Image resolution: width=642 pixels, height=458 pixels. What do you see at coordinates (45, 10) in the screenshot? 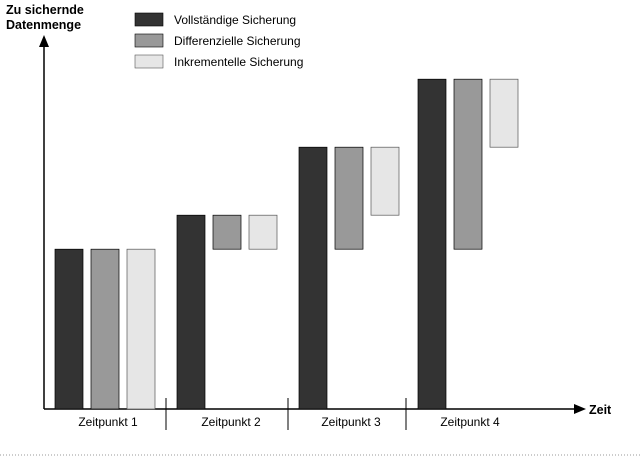
I see `y-axis-title-line1: Zu sichernde` at bounding box center [45, 10].